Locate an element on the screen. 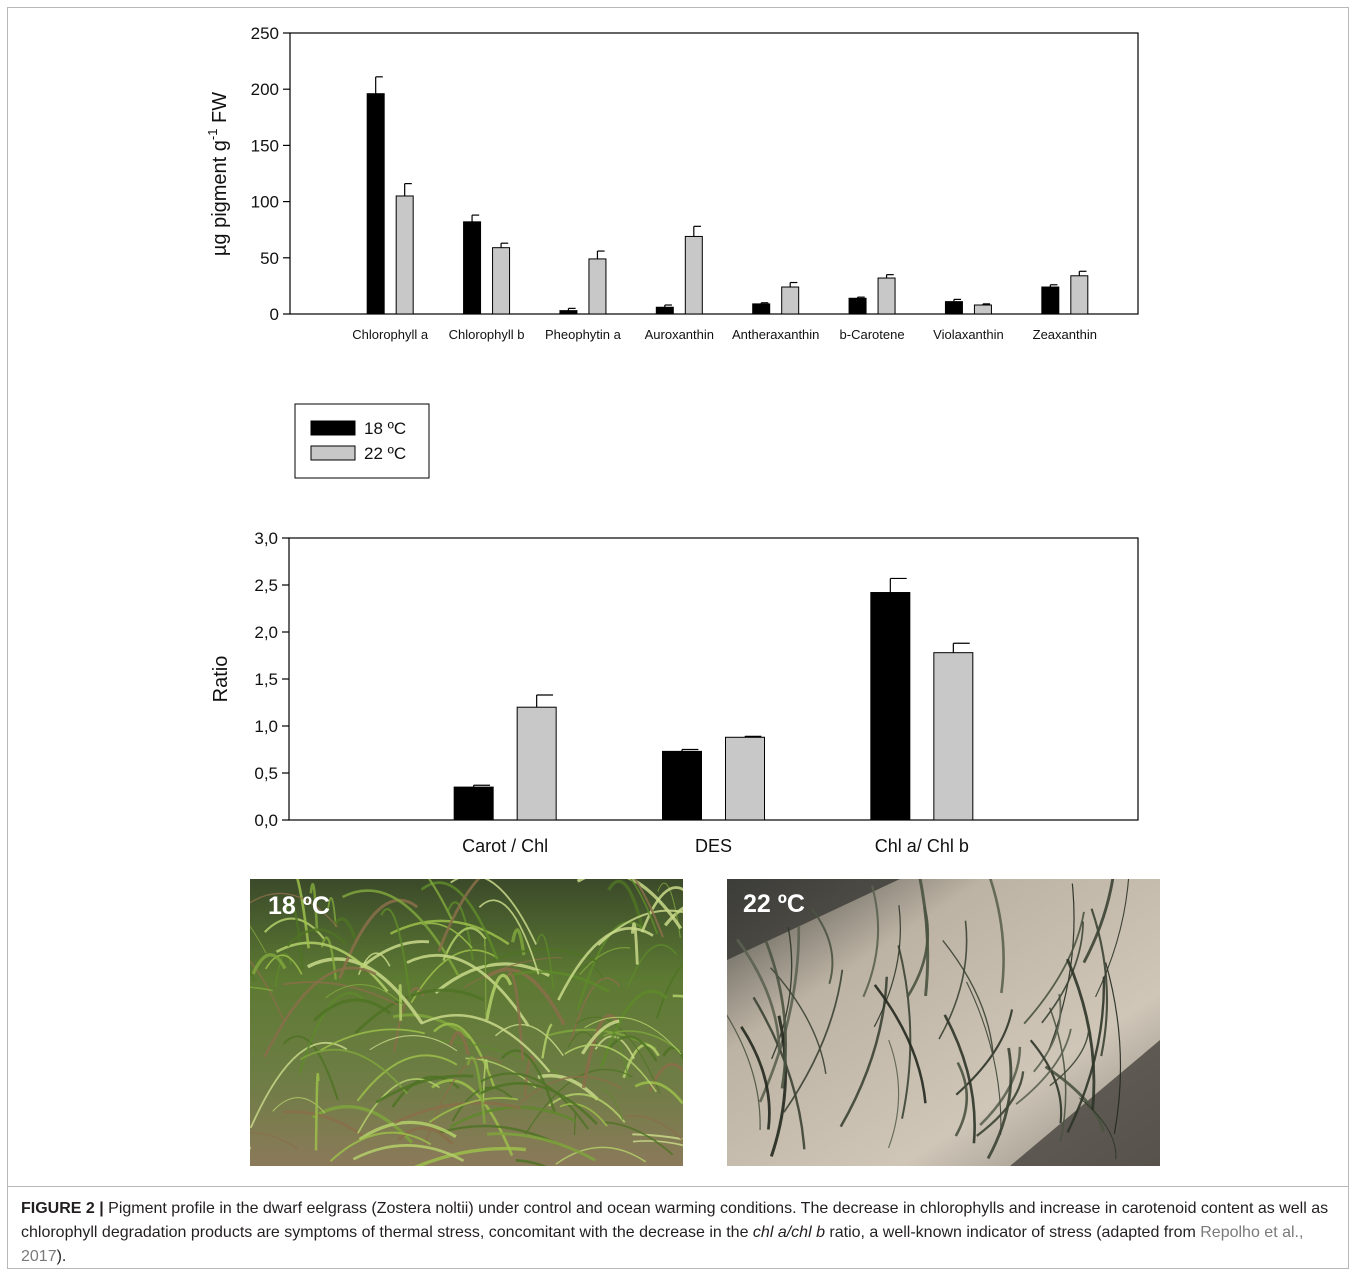 The height and width of the screenshot is (1277, 1358). x-tick-label: Carot / Chl is located at coordinates (505, 846).